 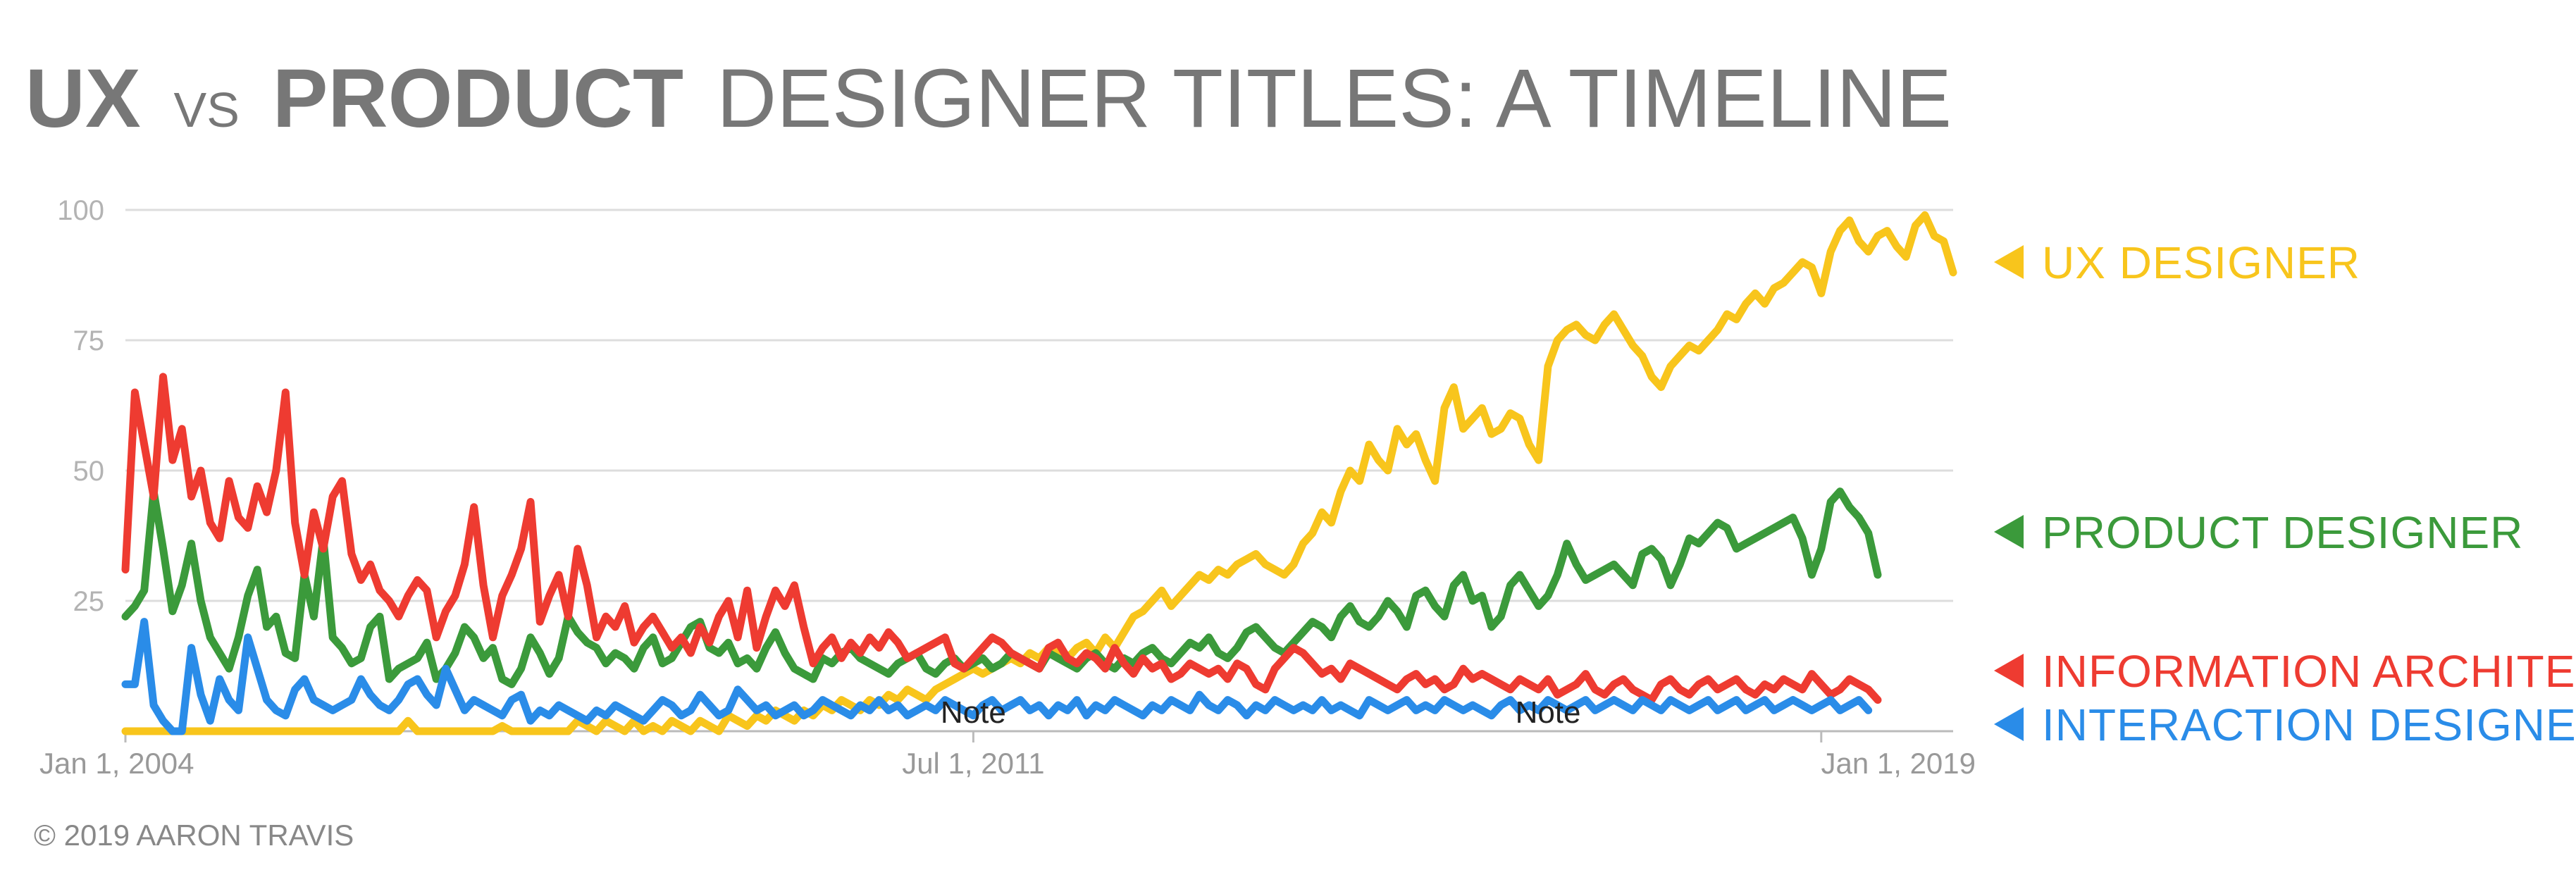 What do you see at coordinates (80, 406) in the screenshot?
I see `y-axis: 100 75 50 25` at bounding box center [80, 406].